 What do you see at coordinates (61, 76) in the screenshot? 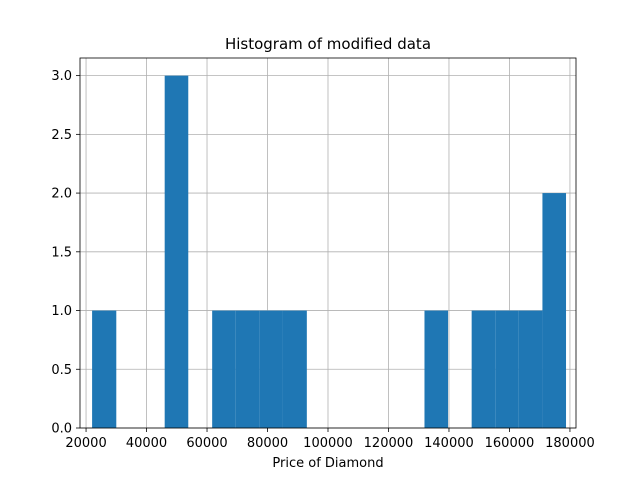
I see `y-tick-label: 3.0` at bounding box center [61, 76].